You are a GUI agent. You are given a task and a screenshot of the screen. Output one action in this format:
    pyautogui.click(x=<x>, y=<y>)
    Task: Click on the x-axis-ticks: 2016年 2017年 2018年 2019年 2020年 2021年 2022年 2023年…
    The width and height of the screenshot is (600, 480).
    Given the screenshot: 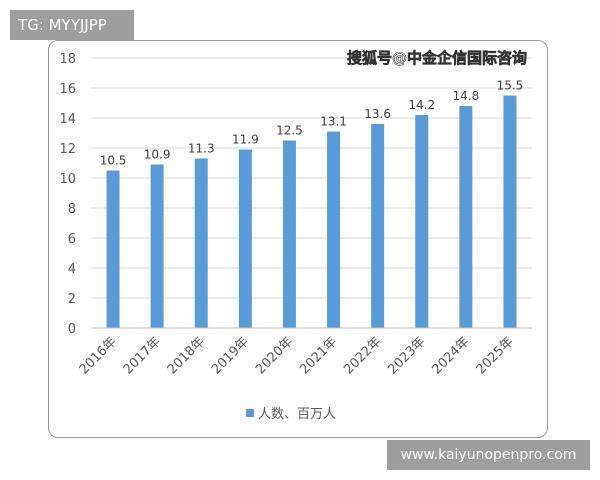 What is the action you would take?
    pyautogui.click(x=297, y=355)
    